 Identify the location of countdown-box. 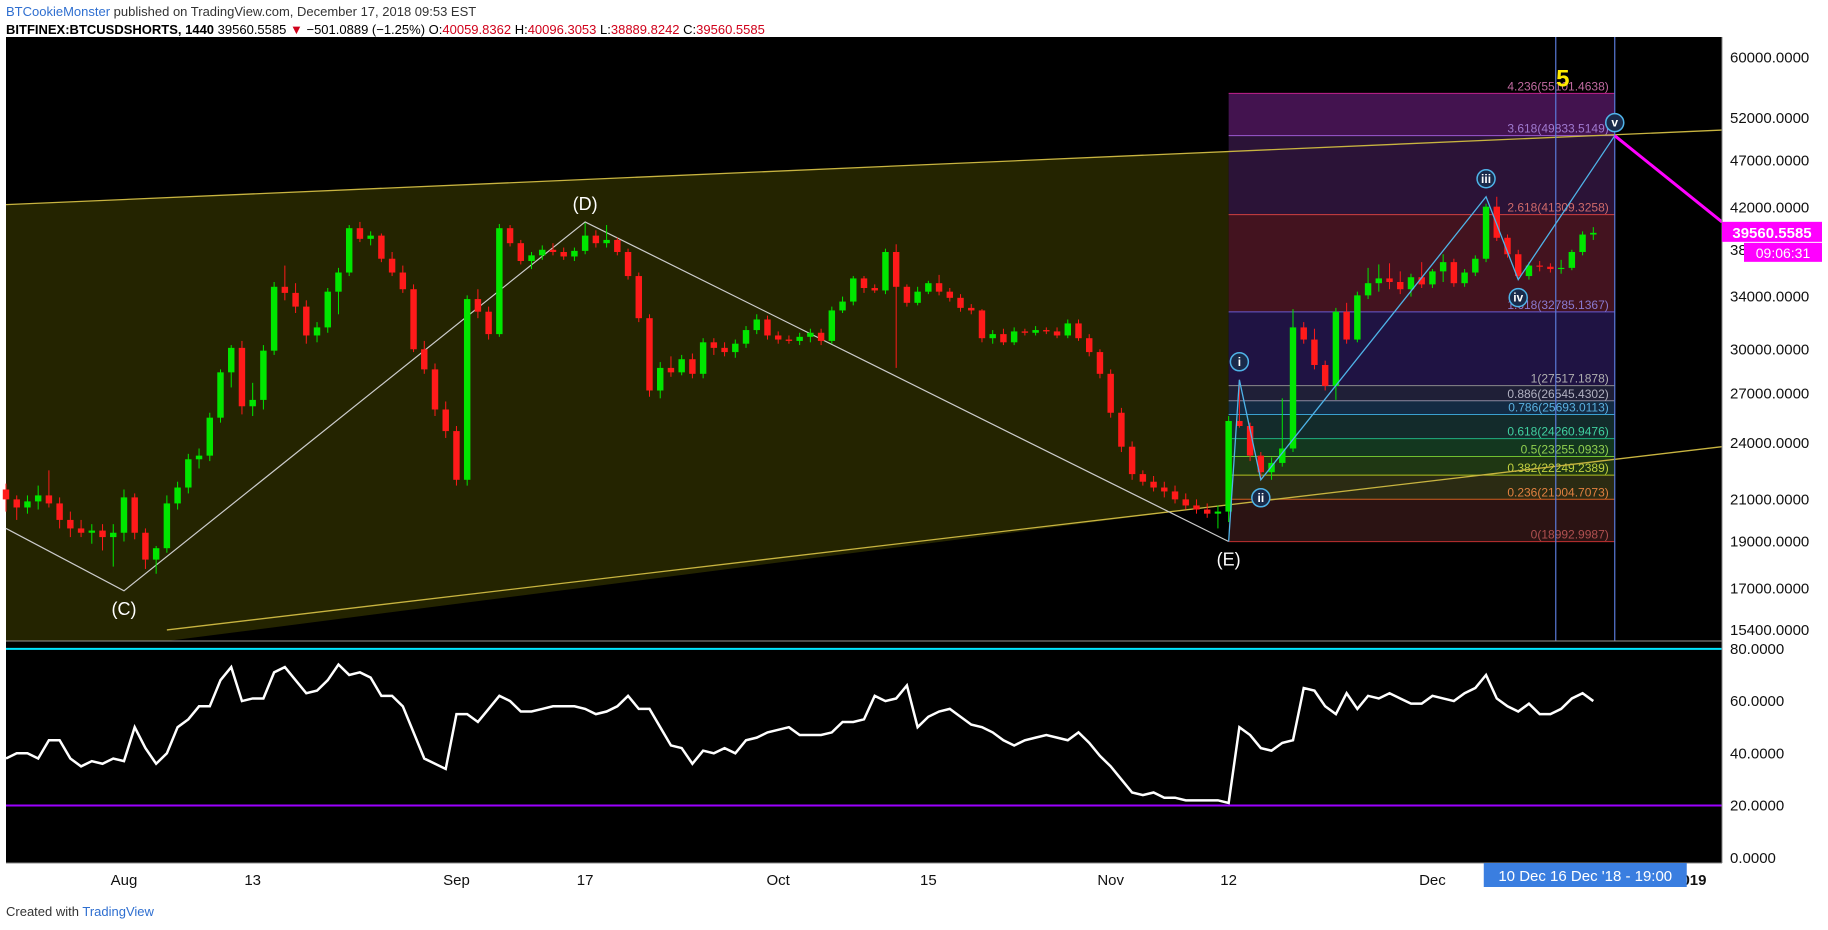
(1783, 252).